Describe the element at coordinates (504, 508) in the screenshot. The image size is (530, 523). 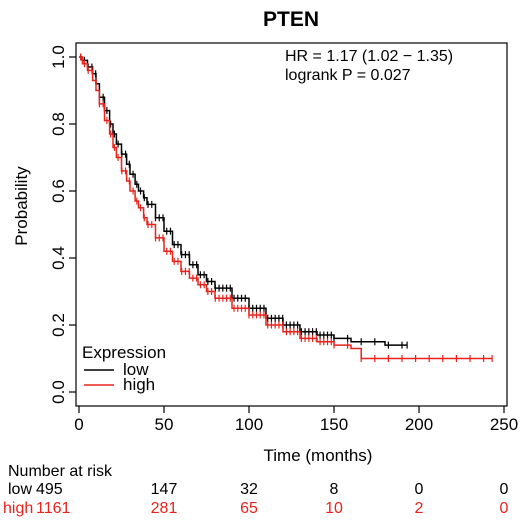
I see `risk-value-high: 0` at that location.